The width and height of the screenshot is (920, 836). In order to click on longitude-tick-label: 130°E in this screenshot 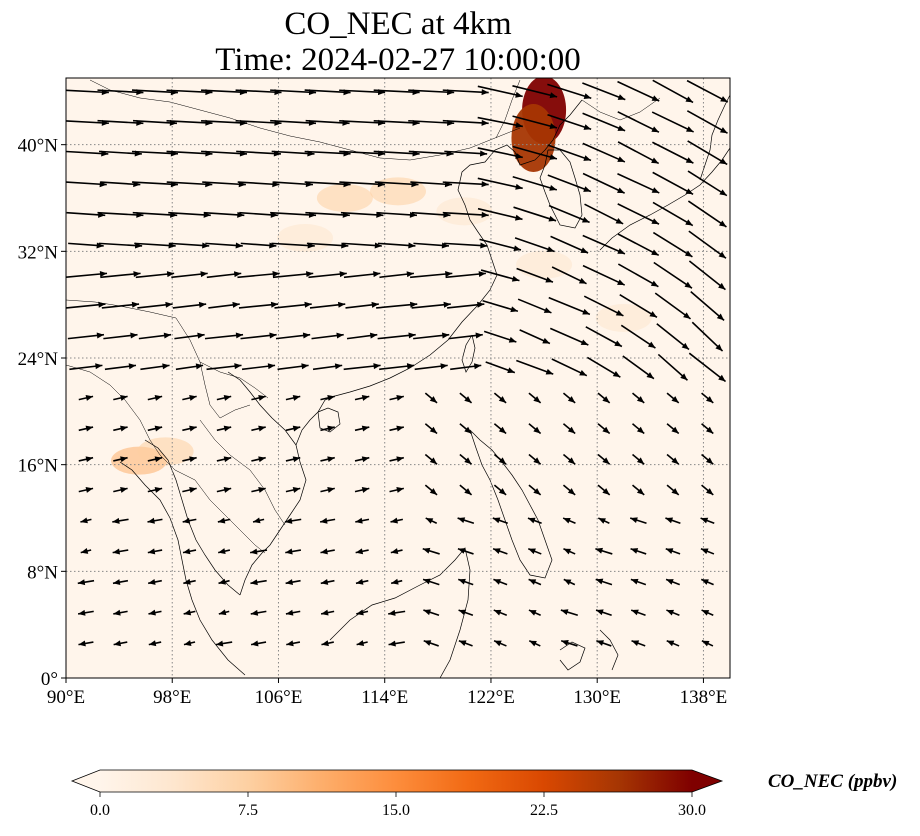, I will do `click(597, 697)`.